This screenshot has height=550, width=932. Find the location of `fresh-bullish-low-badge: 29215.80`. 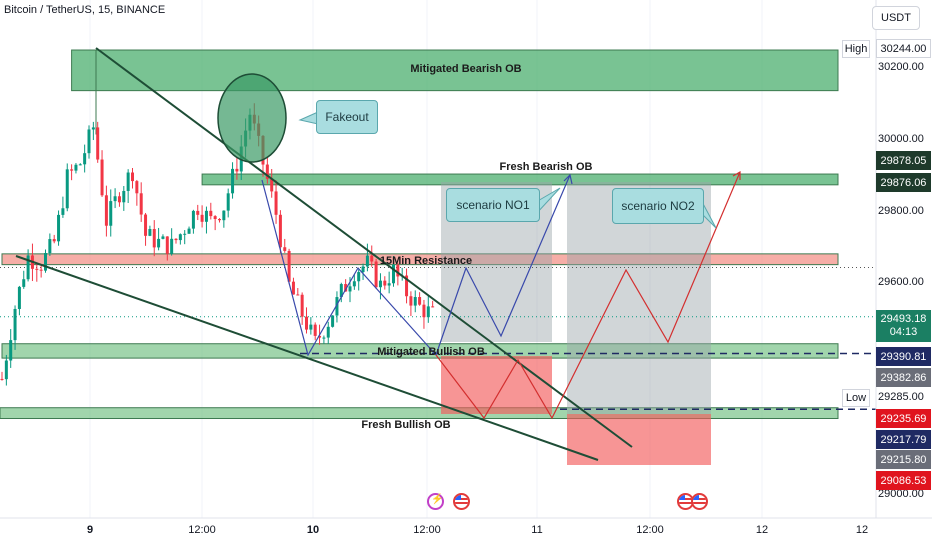

fresh-bullish-low-badge: 29215.80 is located at coordinates (903, 459).